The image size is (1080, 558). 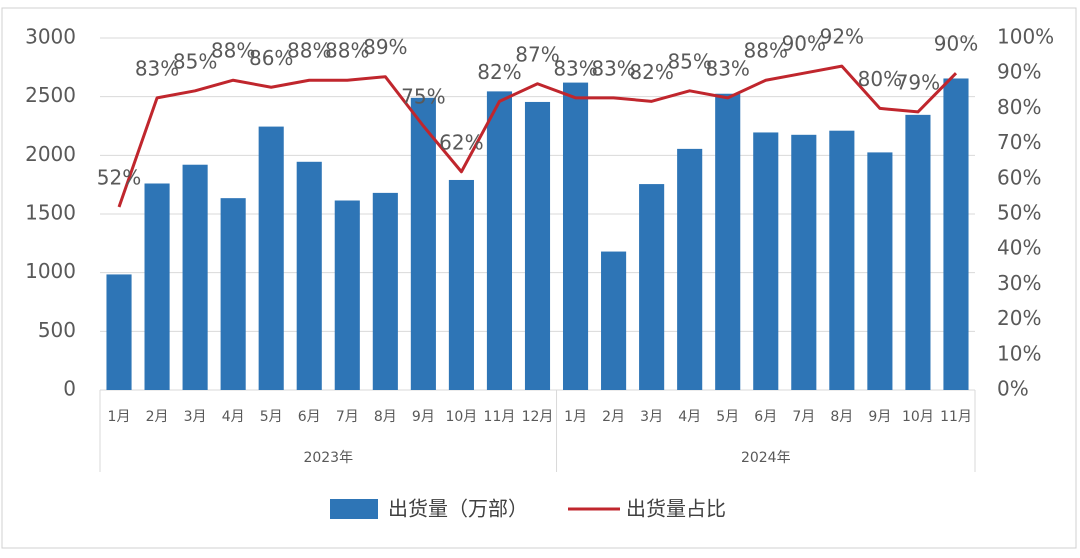 I want to click on data-label: 62%, so click(x=461, y=142).